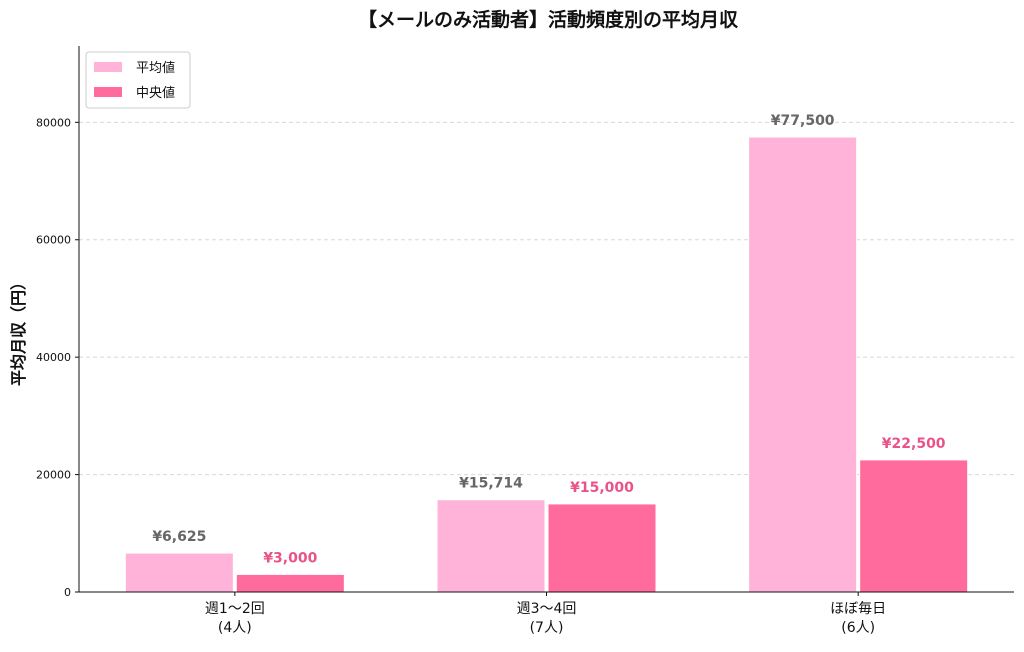 The image size is (1024, 652). I want to click on legend: 平均値 中央値, so click(138, 80).